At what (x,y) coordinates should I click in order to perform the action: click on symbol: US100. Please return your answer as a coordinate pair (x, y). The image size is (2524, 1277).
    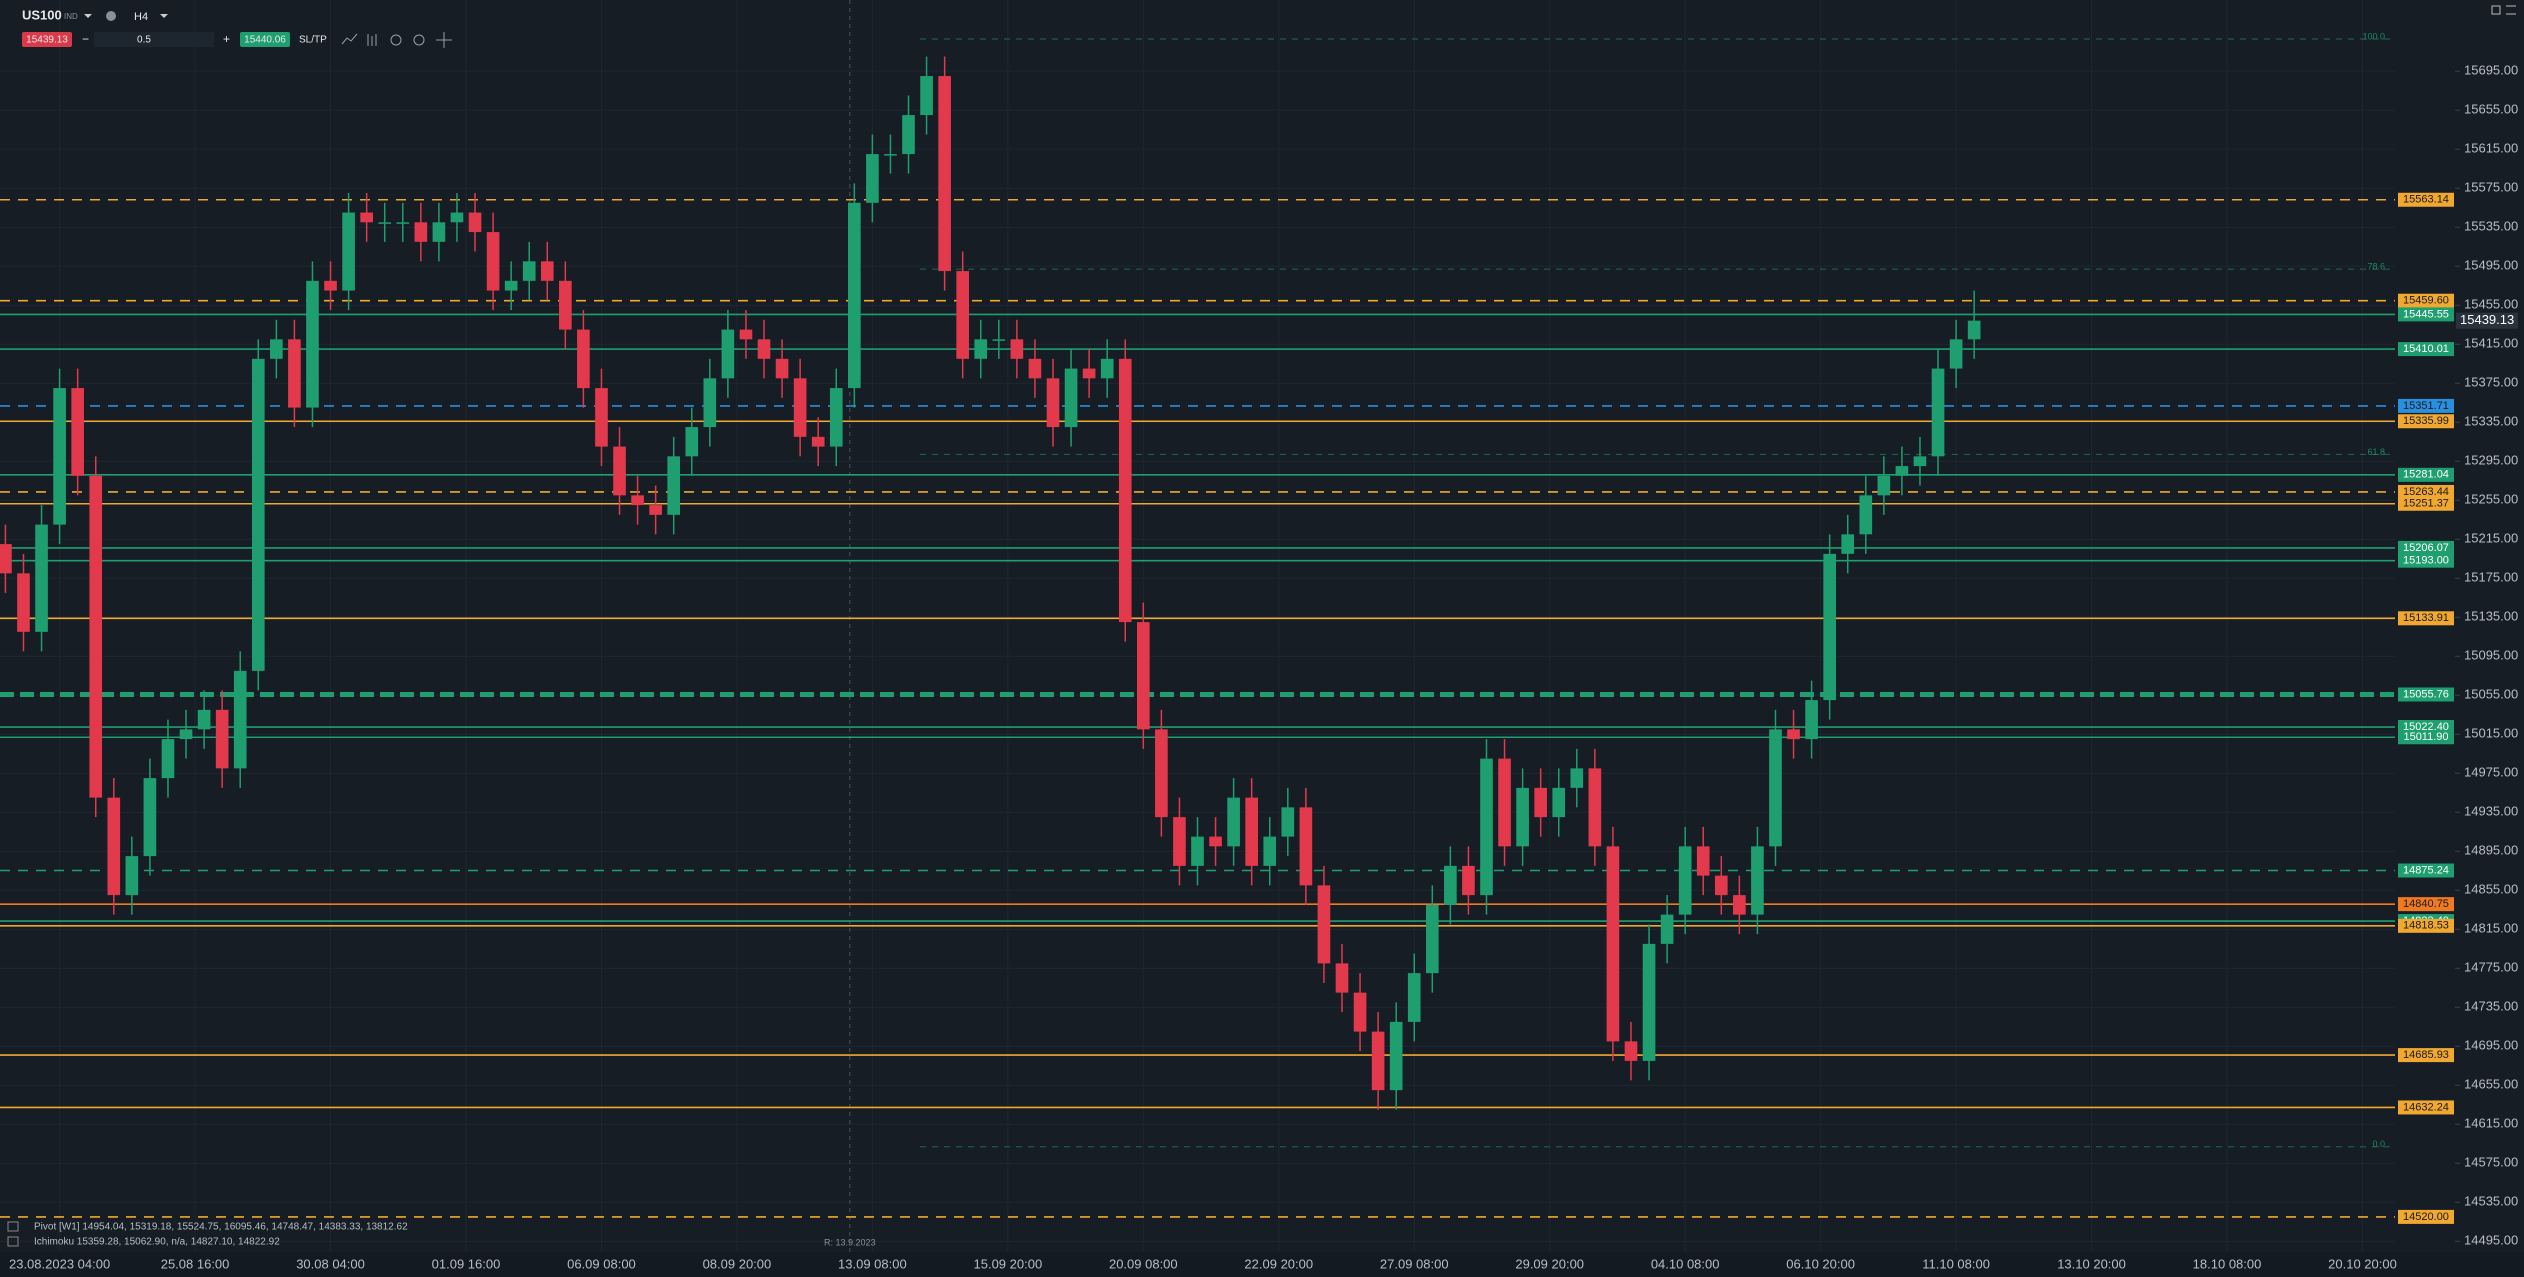
    Looking at the image, I should click on (42, 14).